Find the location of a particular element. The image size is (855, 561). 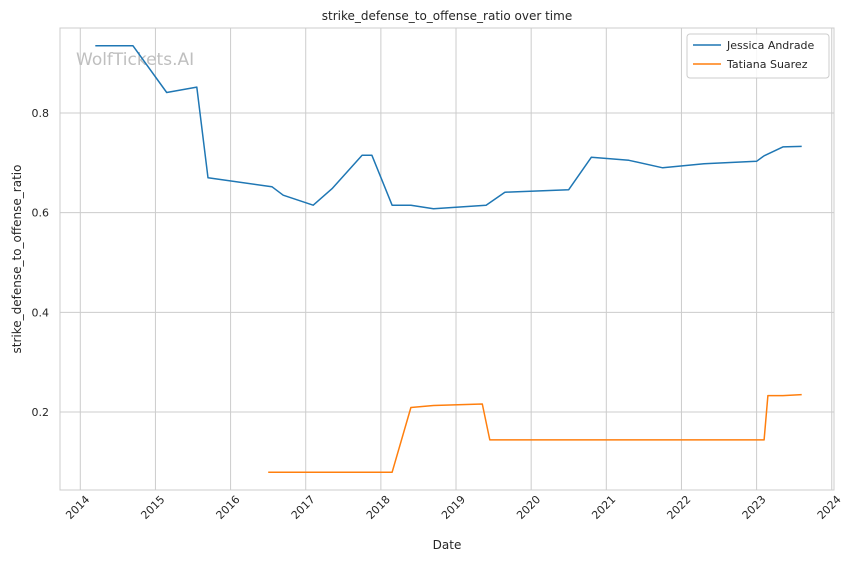

y-tick-label: 0.4 is located at coordinates (41, 312).